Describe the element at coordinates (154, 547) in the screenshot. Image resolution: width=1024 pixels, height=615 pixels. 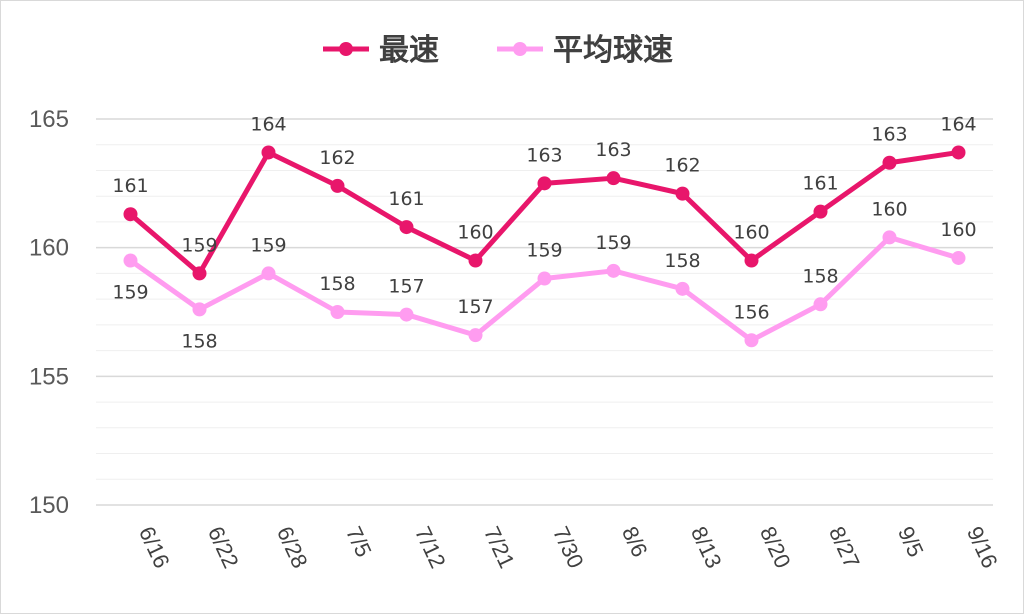
I see `x-tick-label: 6/16` at that location.